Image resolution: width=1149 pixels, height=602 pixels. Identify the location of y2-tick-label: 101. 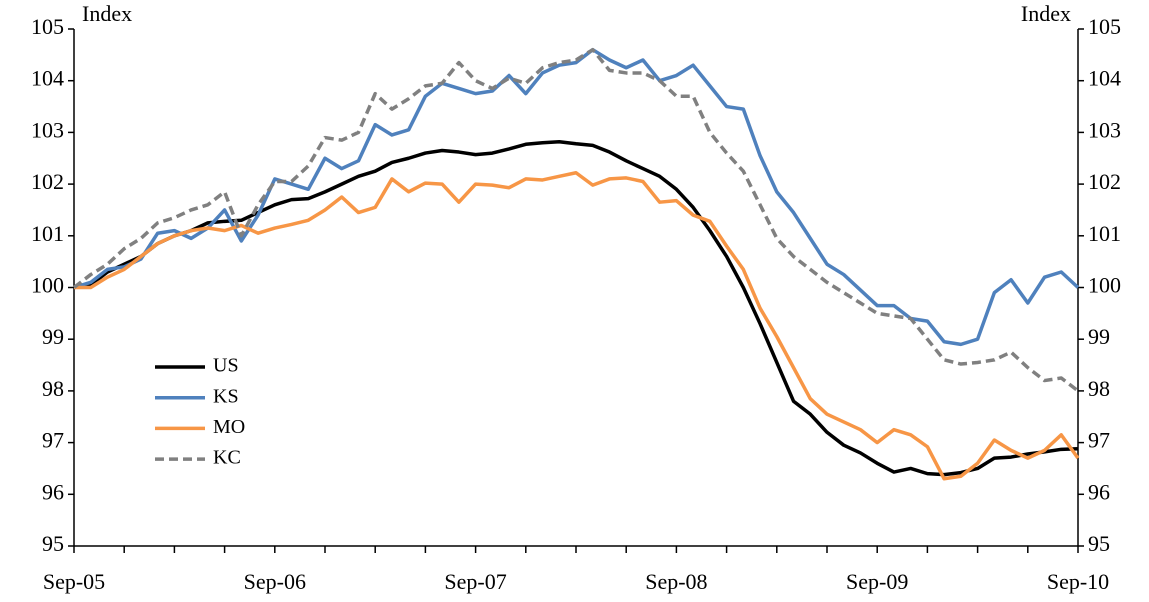
(1104, 233).